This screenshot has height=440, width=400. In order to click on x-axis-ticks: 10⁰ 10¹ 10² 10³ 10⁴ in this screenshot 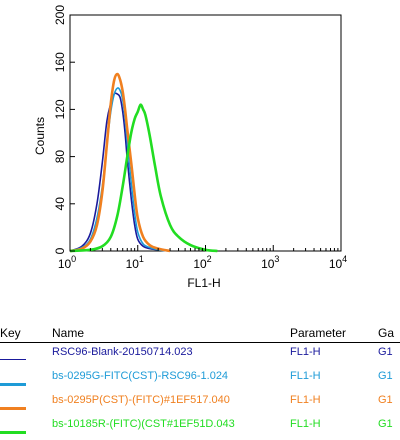, I will do `click(202, 258)`.